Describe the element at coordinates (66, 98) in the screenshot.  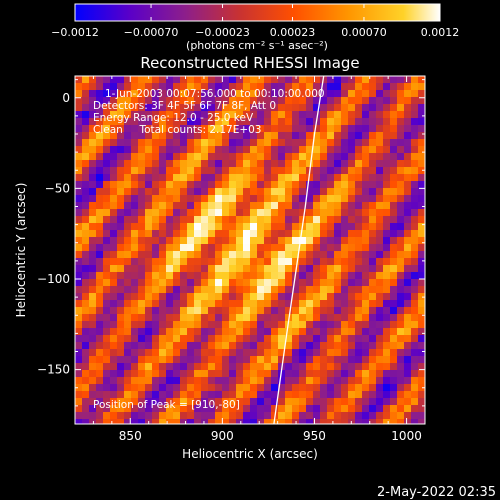
I see `y-tick-label: 0` at that location.